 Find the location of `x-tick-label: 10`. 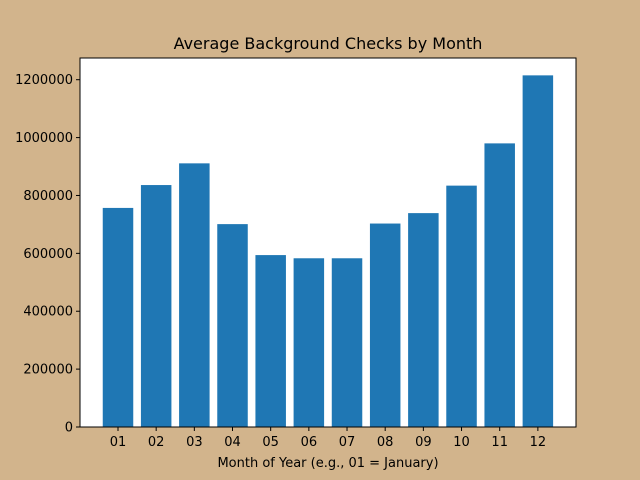

x-tick-label: 10 is located at coordinates (461, 442).